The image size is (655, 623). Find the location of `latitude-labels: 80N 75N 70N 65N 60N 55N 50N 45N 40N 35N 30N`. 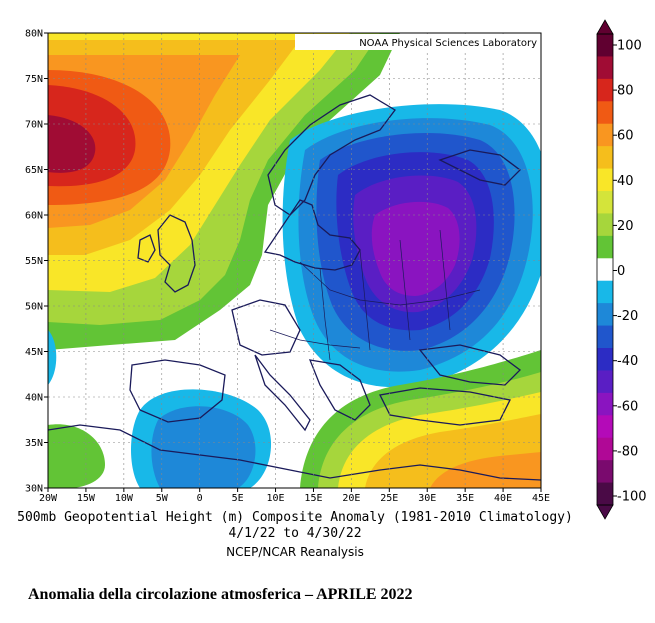

latitude-labels: 80N 75N 70N 65N 60N 55N 50N 45N 40N 35N 30N is located at coordinates (36, 262).